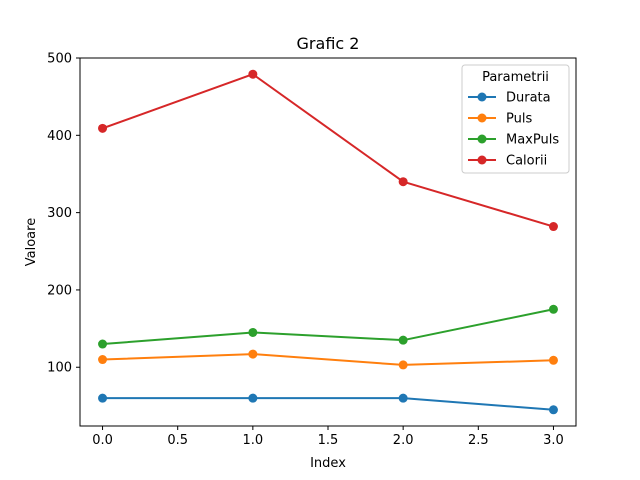  What do you see at coordinates (482, 97) in the screenshot?
I see `legend-swatch-marker-durata` at bounding box center [482, 97].